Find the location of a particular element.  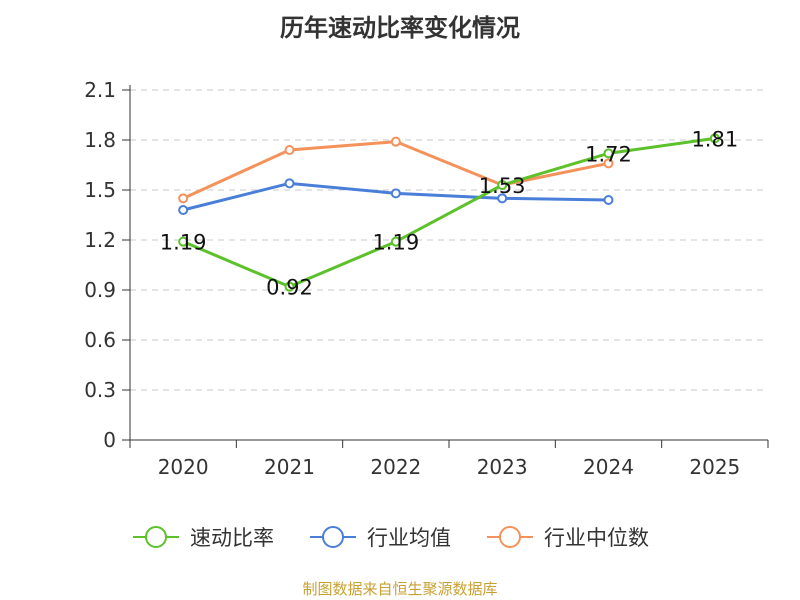

legend-label: 行业均值 is located at coordinates (409, 538).